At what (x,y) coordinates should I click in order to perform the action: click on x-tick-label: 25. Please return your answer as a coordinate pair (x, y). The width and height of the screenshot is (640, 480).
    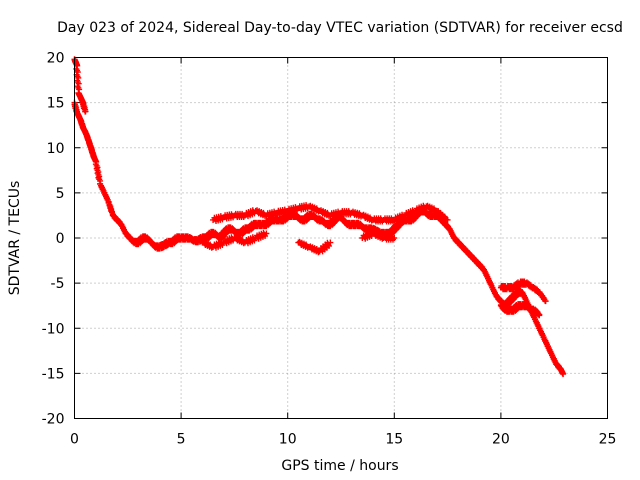
    Looking at the image, I should click on (608, 440).